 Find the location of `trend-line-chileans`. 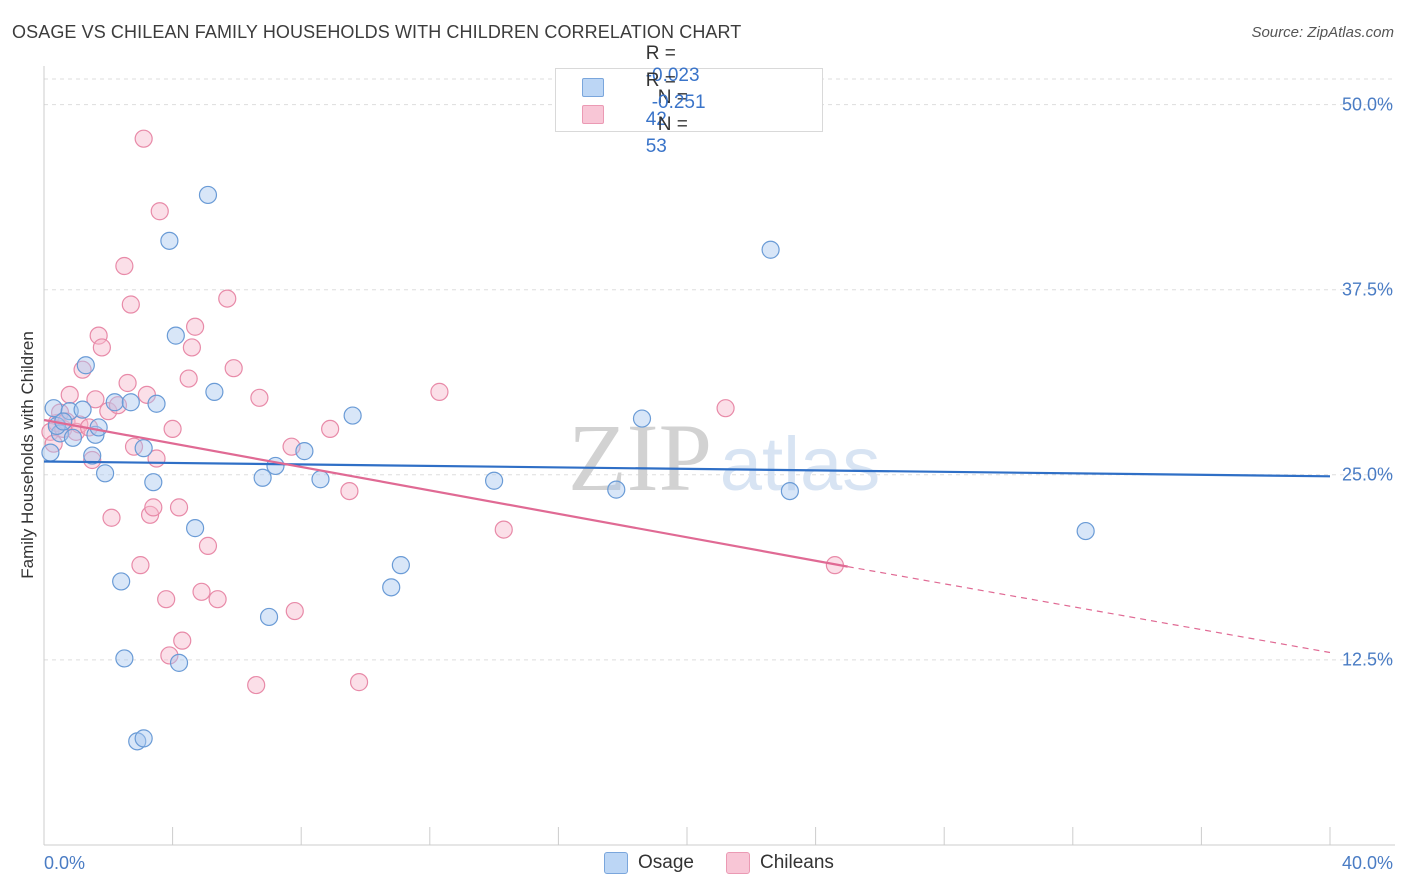

trend-line-chileans is located at coordinates (445, 493).